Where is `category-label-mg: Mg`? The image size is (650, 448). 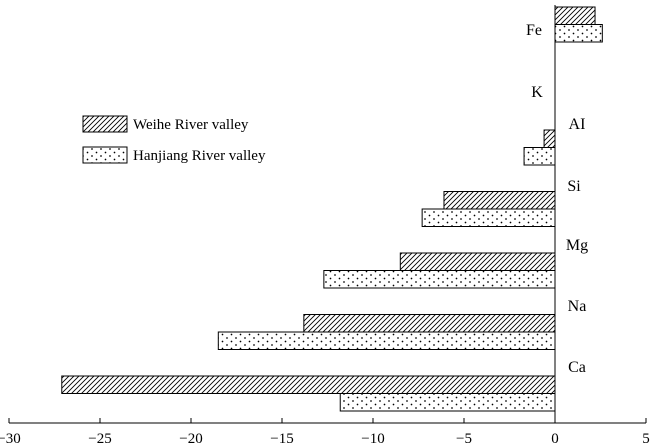
category-label-mg: Mg is located at coordinates (577, 245).